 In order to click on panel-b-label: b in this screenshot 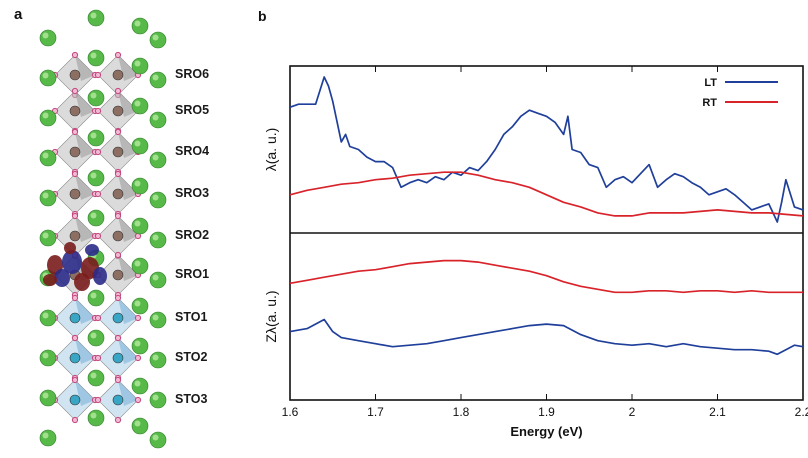, I will do `click(262, 16)`.